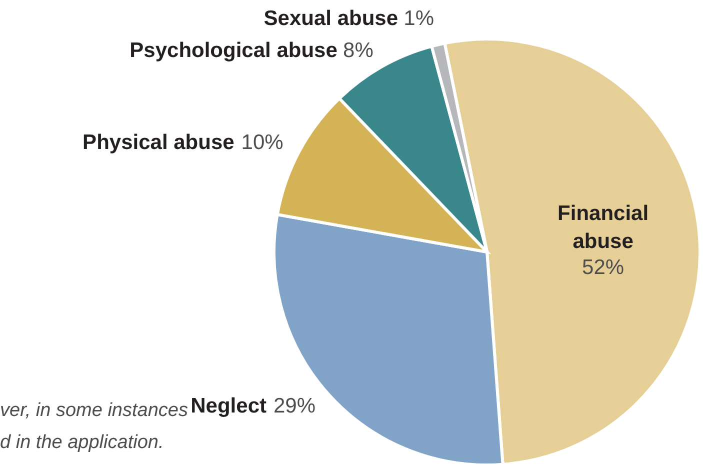 The height and width of the screenshot is (468, 703). What do you see at coordinates (262, 142) in the screenshot?
I see `data-label: 10%` at bounding box center [262, 142].